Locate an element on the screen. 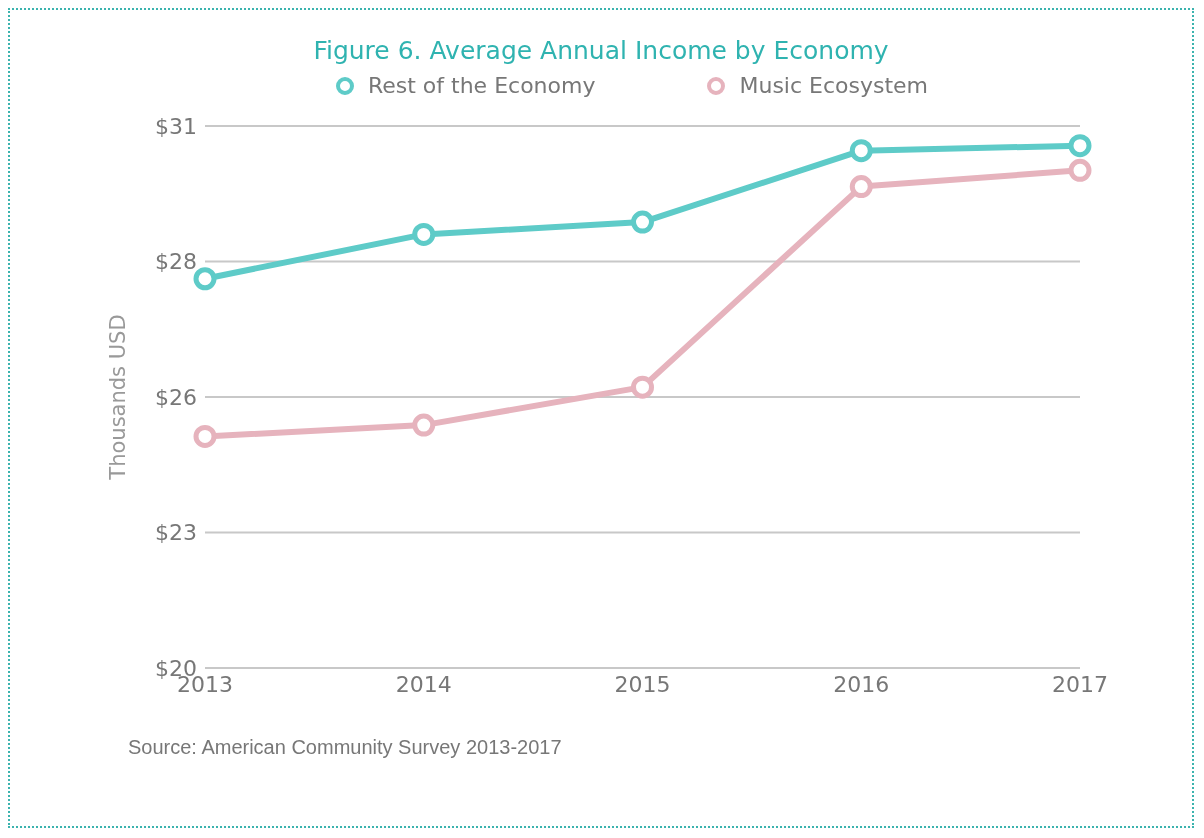 The height and width of the screenshot is (838, 1204). source-note: Source: American Community Survey 2013-2017 is located at coordinates (345, 747).